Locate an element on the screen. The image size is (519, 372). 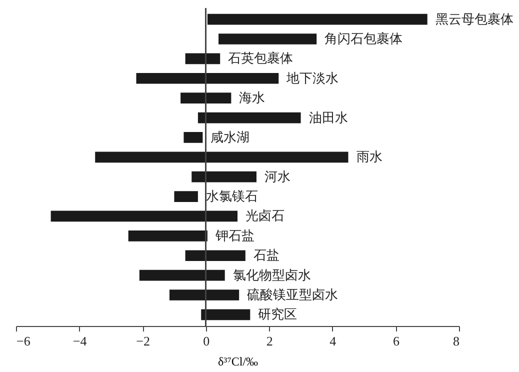
x-tick-label: −6 is located at coordinates (23, 341).